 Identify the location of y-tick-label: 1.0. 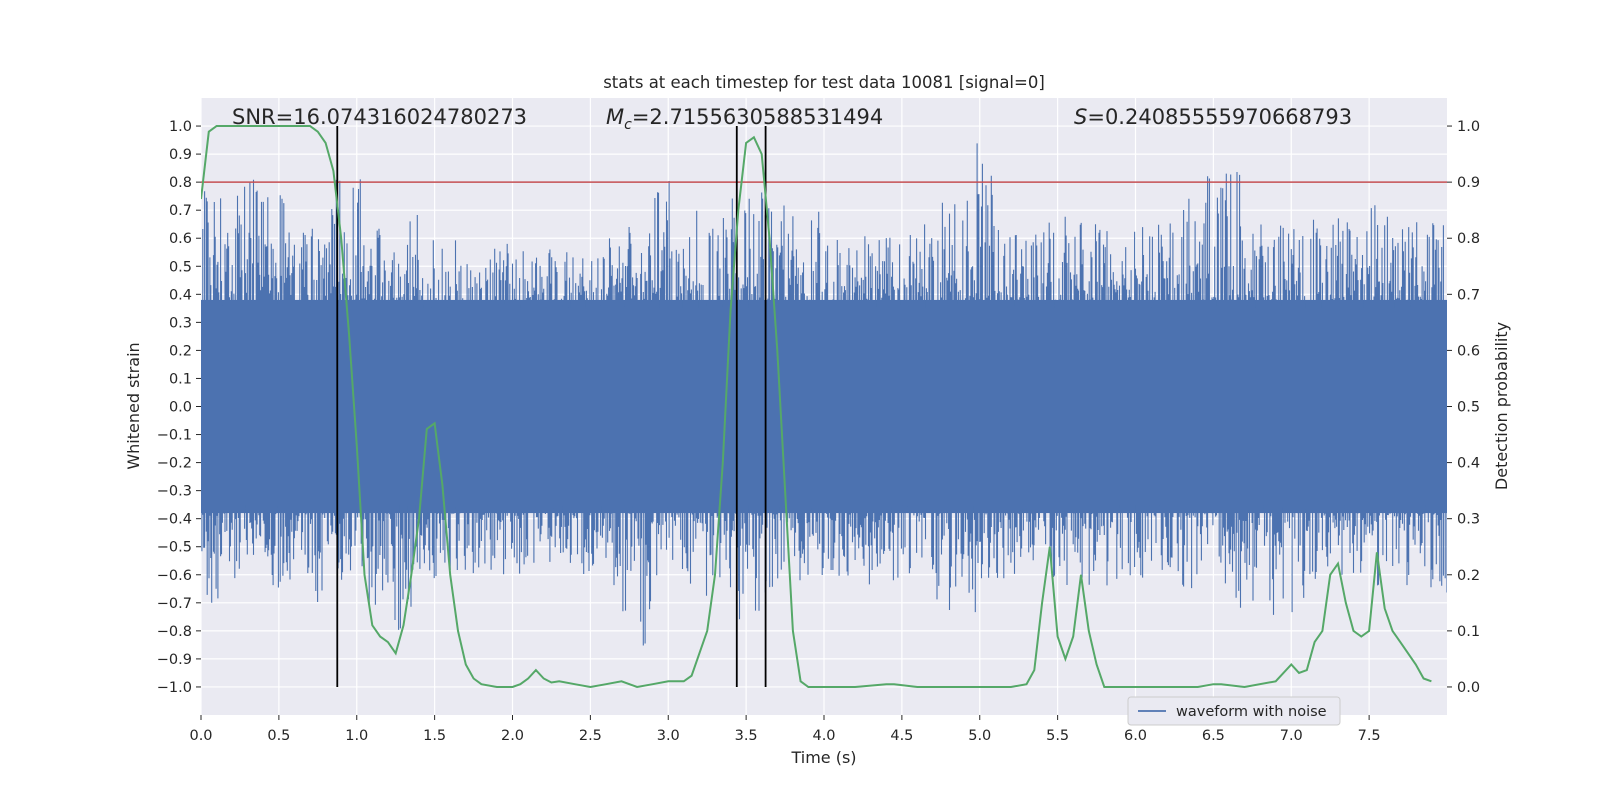
(180, 127).